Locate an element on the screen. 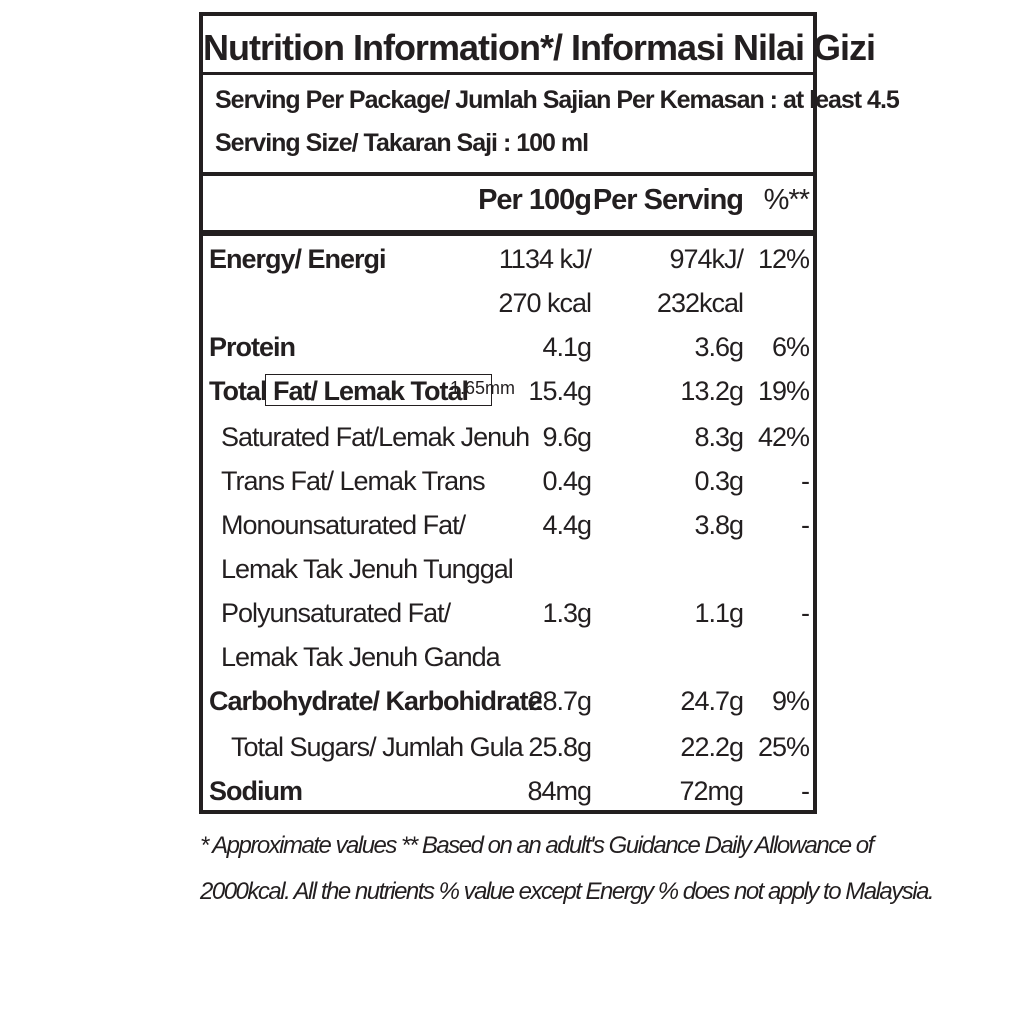  value-per100: 1.3g is located at coordinates (567, 613).